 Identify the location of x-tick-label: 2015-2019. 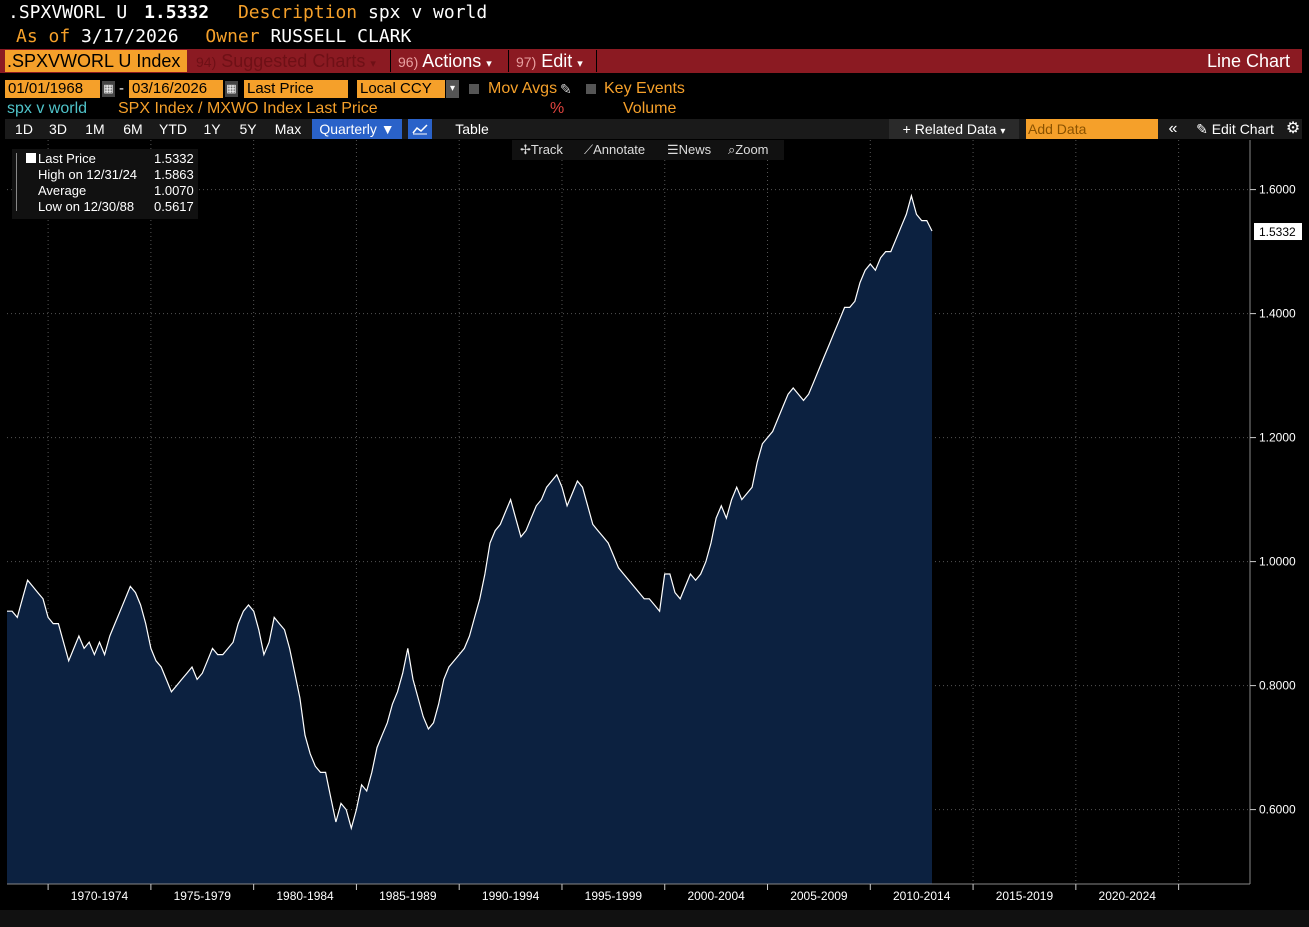
(1025, 896).